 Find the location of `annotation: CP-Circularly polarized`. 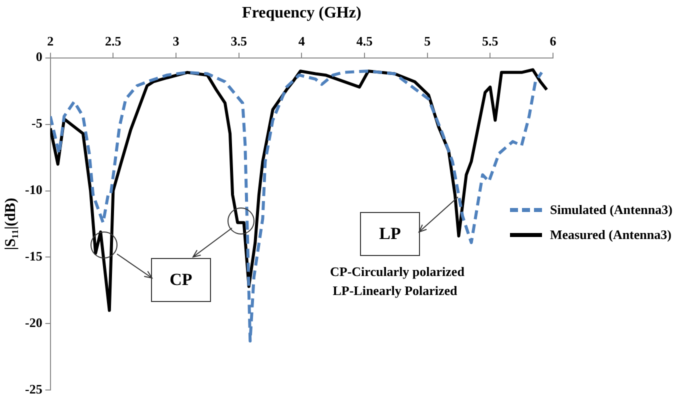

annotation: CP-Circularly polarized is located at coordinates (397, 272).